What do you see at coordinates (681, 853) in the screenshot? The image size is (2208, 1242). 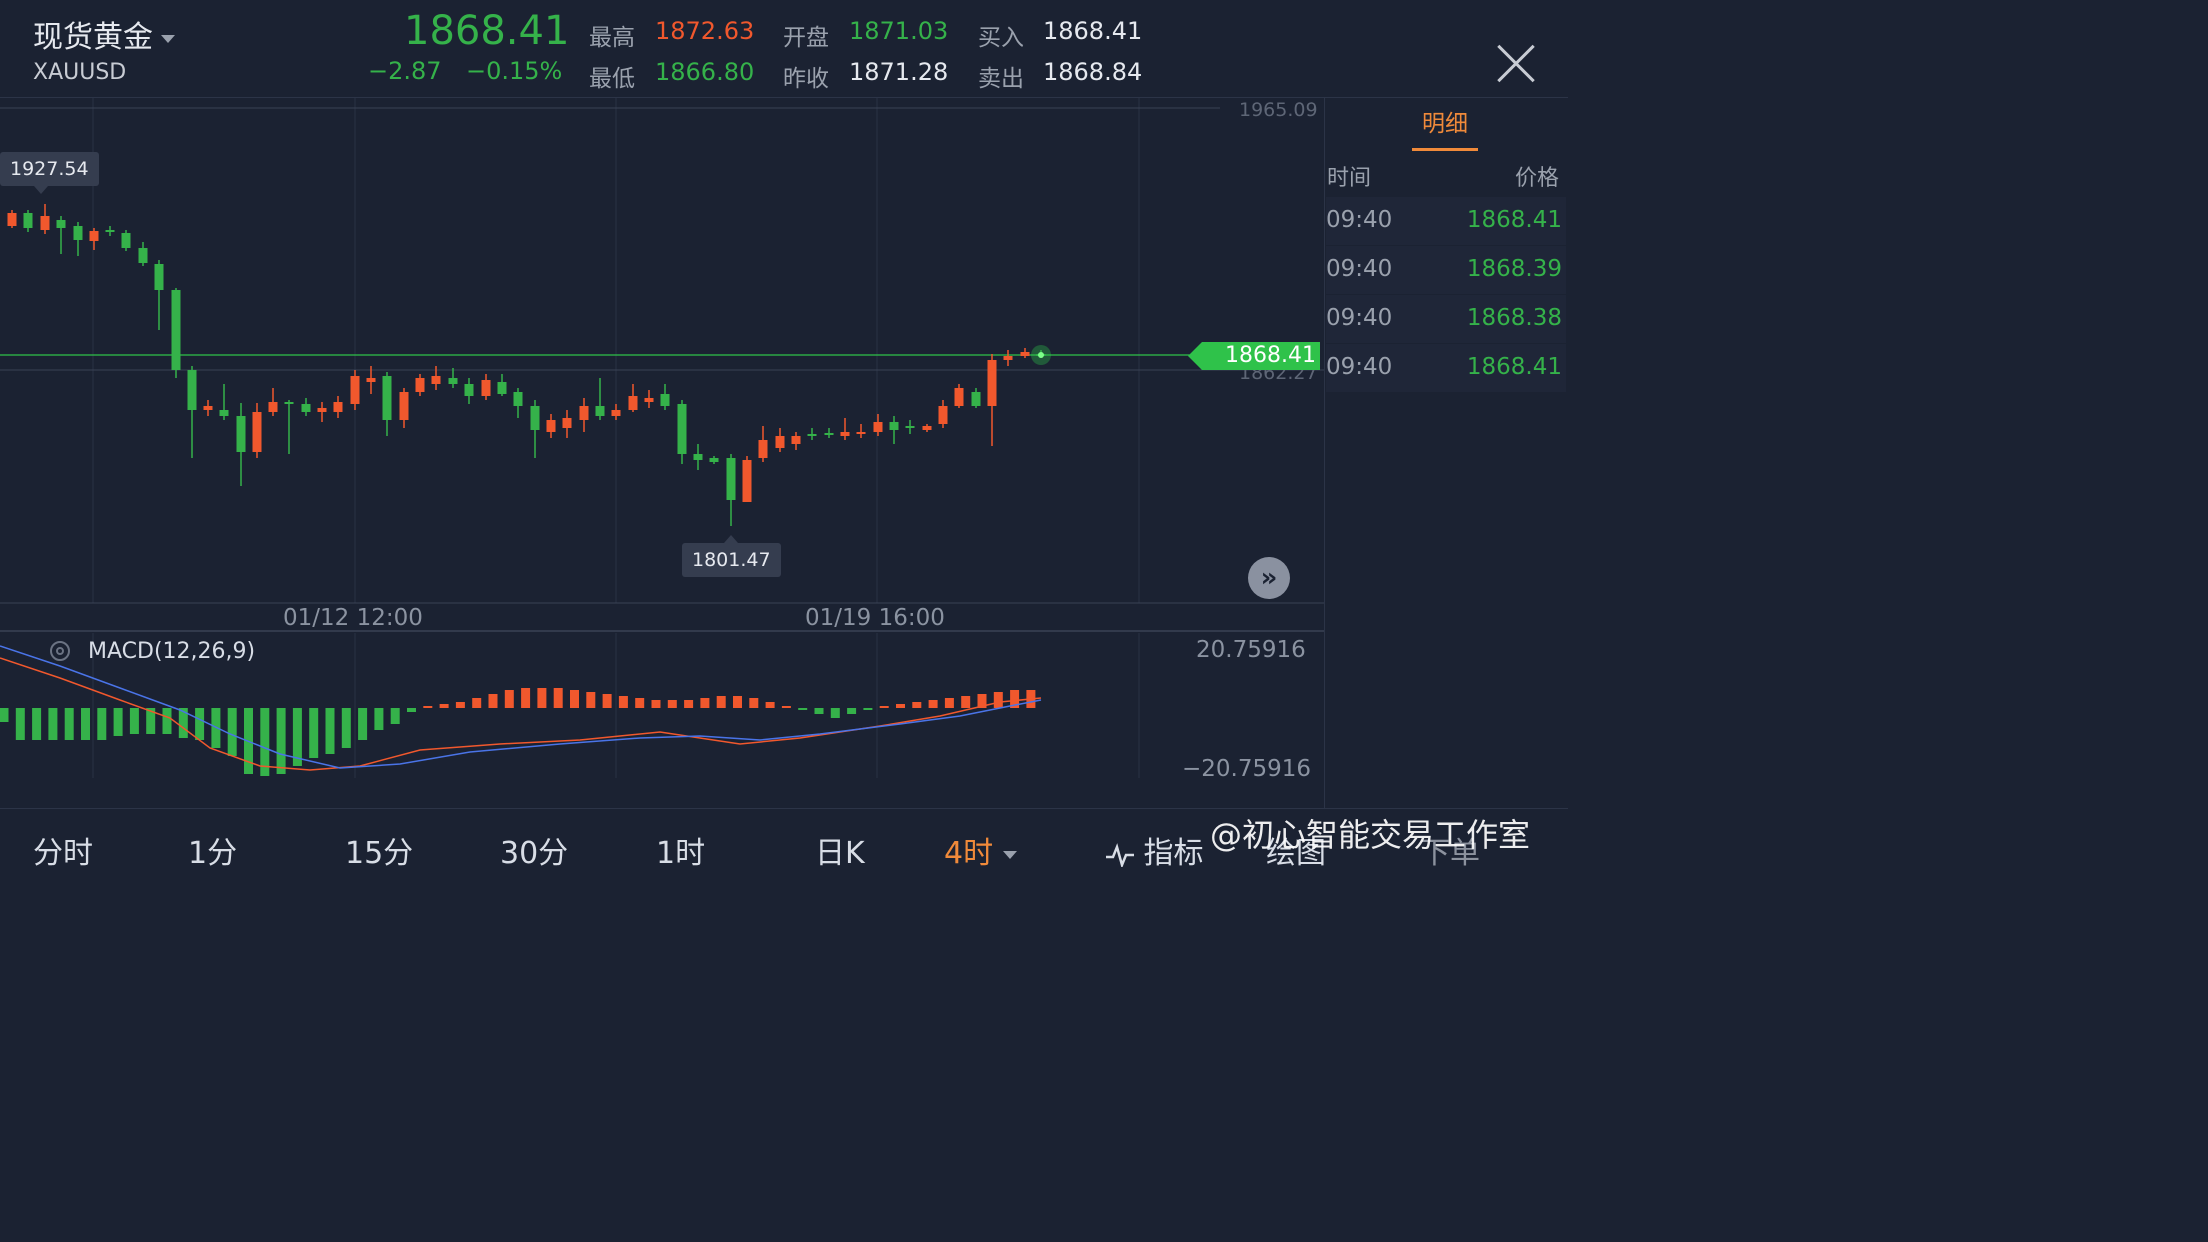 I see `tab-1hour: 1时` at bounding box center [681, 853].